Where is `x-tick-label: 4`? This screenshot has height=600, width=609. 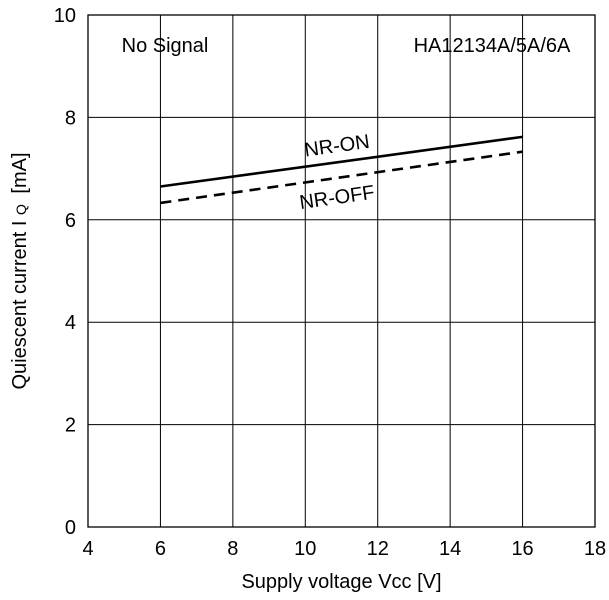
x-tick-label: 4 is located at coordinates (87, 549).